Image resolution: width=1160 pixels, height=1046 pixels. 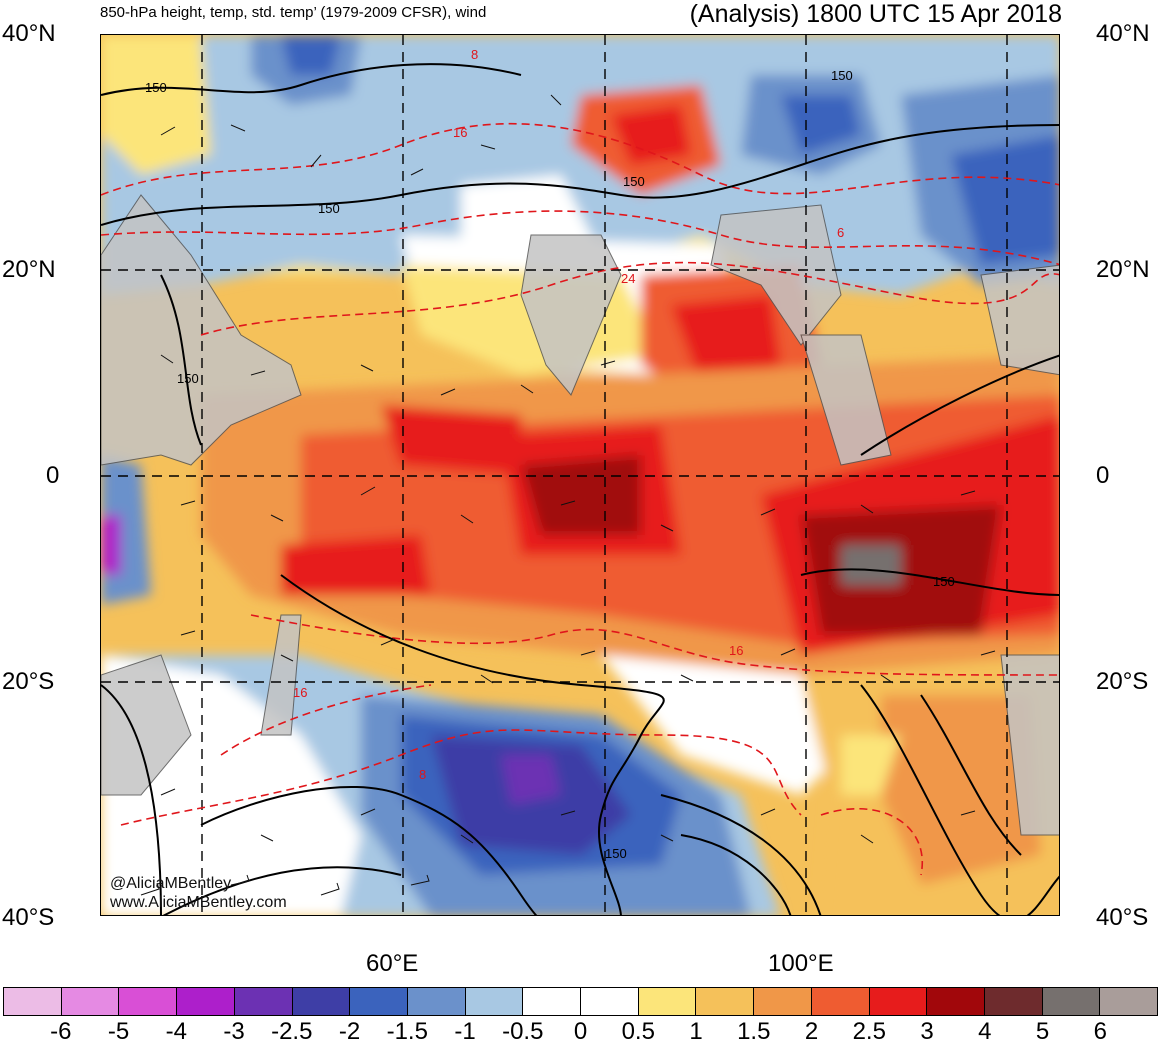 I want to click on lat-label-40s-right: 40°S, so click(x=1122, y=917).